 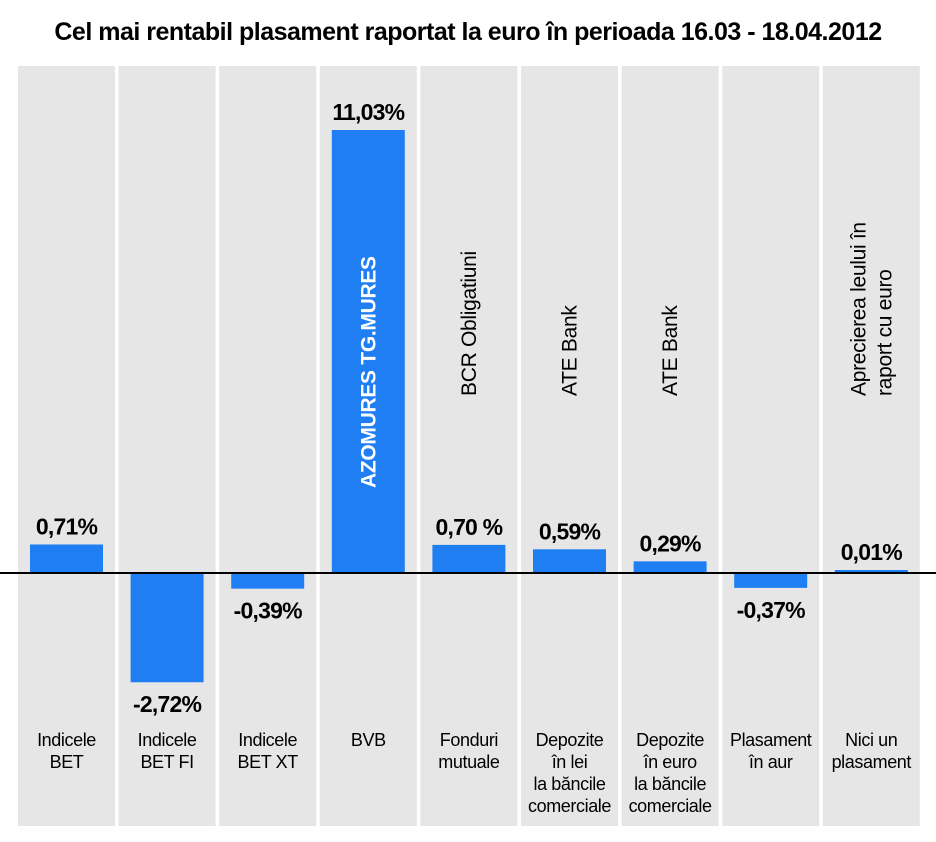 What do you see at coordinates (368, 372) in the screenshot?
I see `bar-annotation-inside: AZOMURES TG.MURES` at bounding box center [368, 372].